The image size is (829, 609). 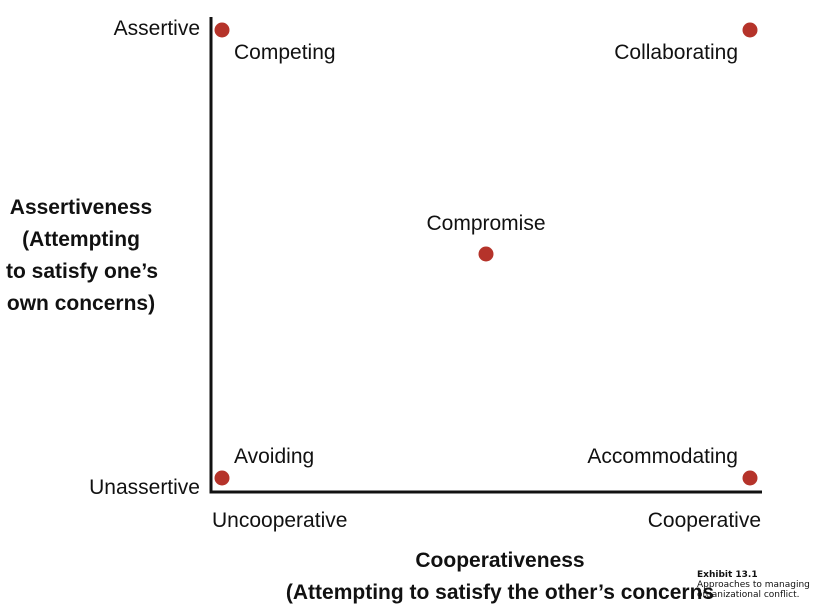 I want to click on data-label: Compromise, so click(x=485, y=223).